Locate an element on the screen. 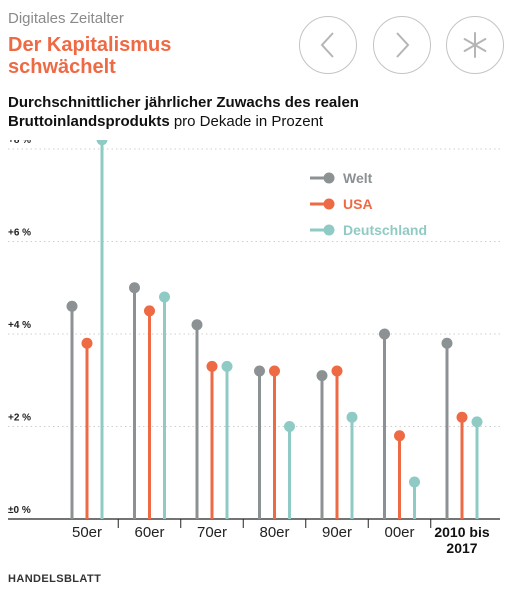 This screenshot has width=510, height=589. subtitle-normal: pro Dekade in Prozent is located at coordinates (246, 121).